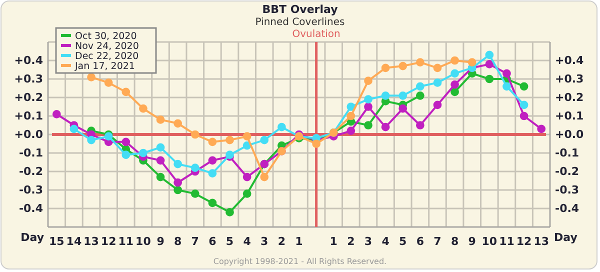 This screenshot has width=600, height=272. Describe the element at coordinates (107, 56) in the screenshot. I see `legend-label: Dec 22, 2020` at that location.